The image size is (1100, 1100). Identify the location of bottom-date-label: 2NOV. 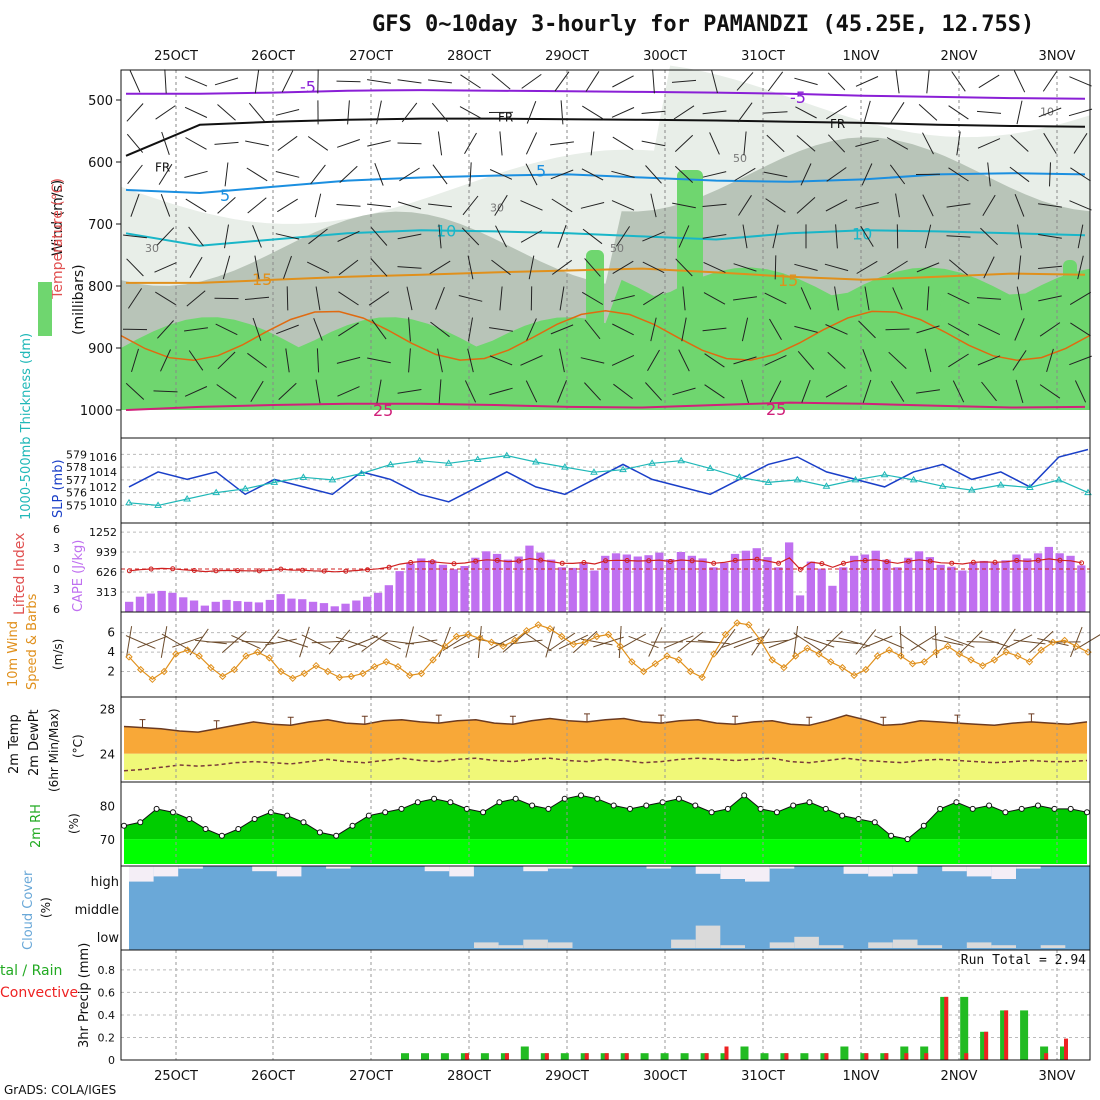
(959, 1076).